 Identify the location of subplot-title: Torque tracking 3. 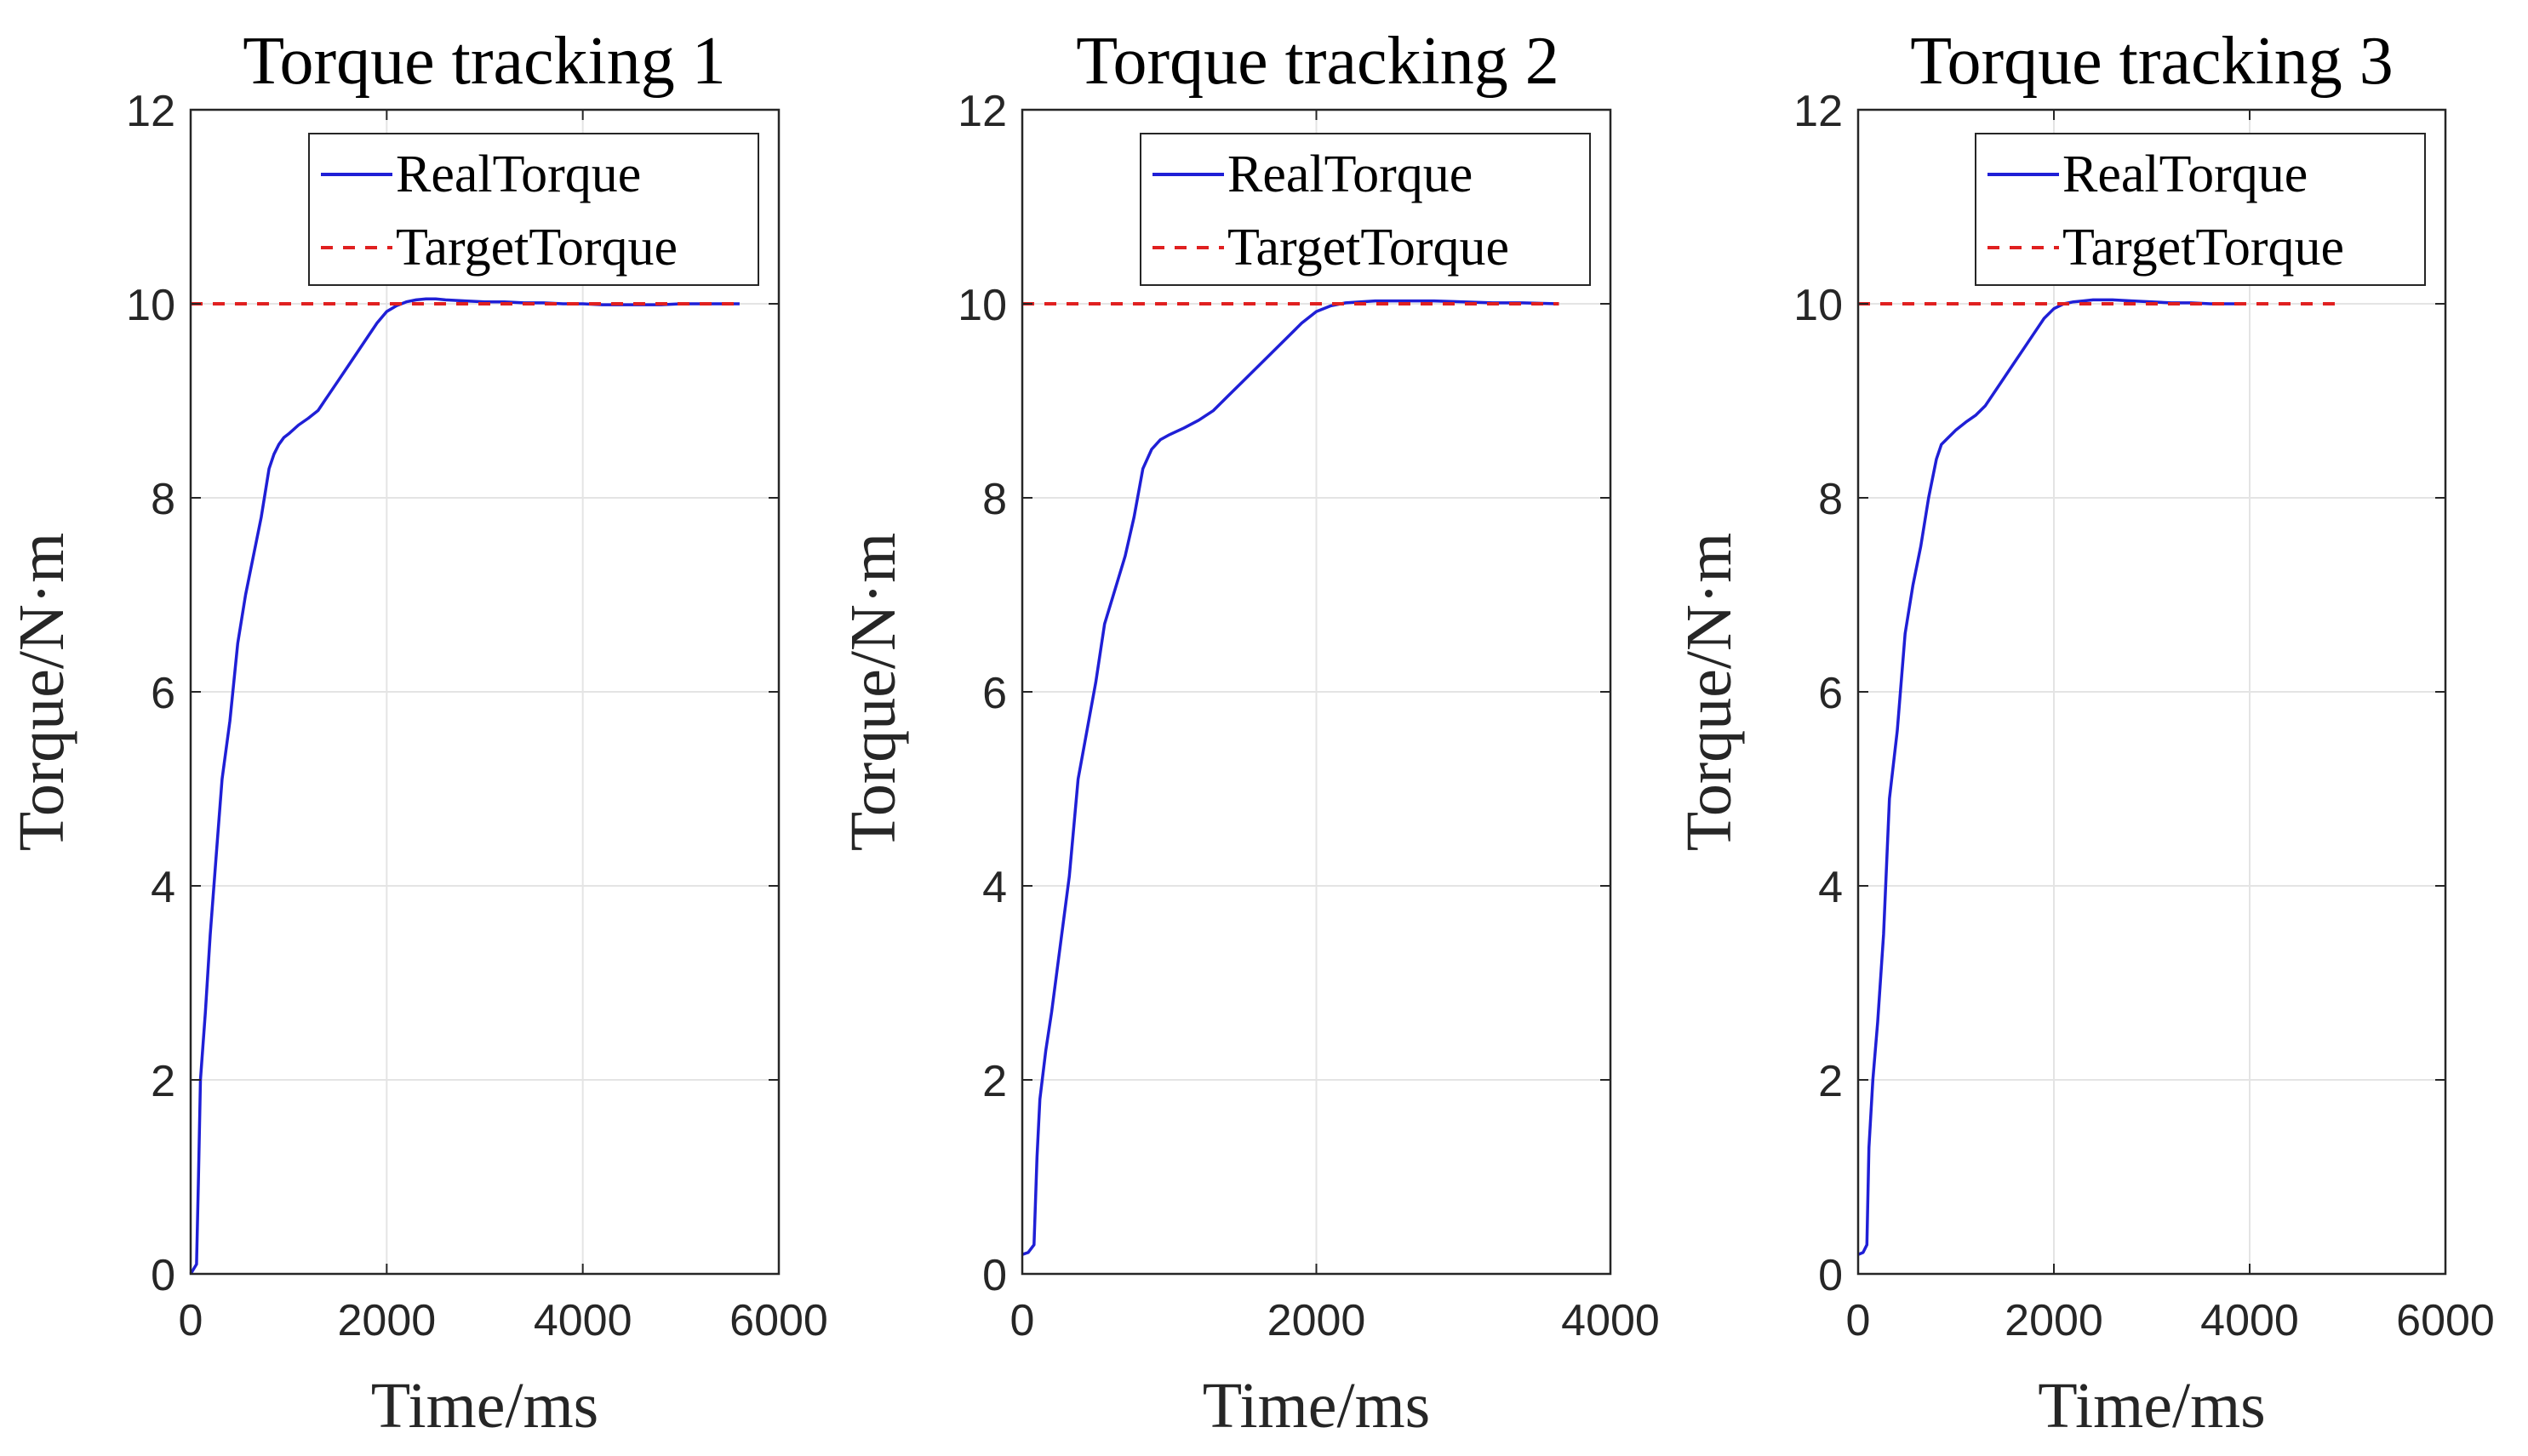
(2152, 62).